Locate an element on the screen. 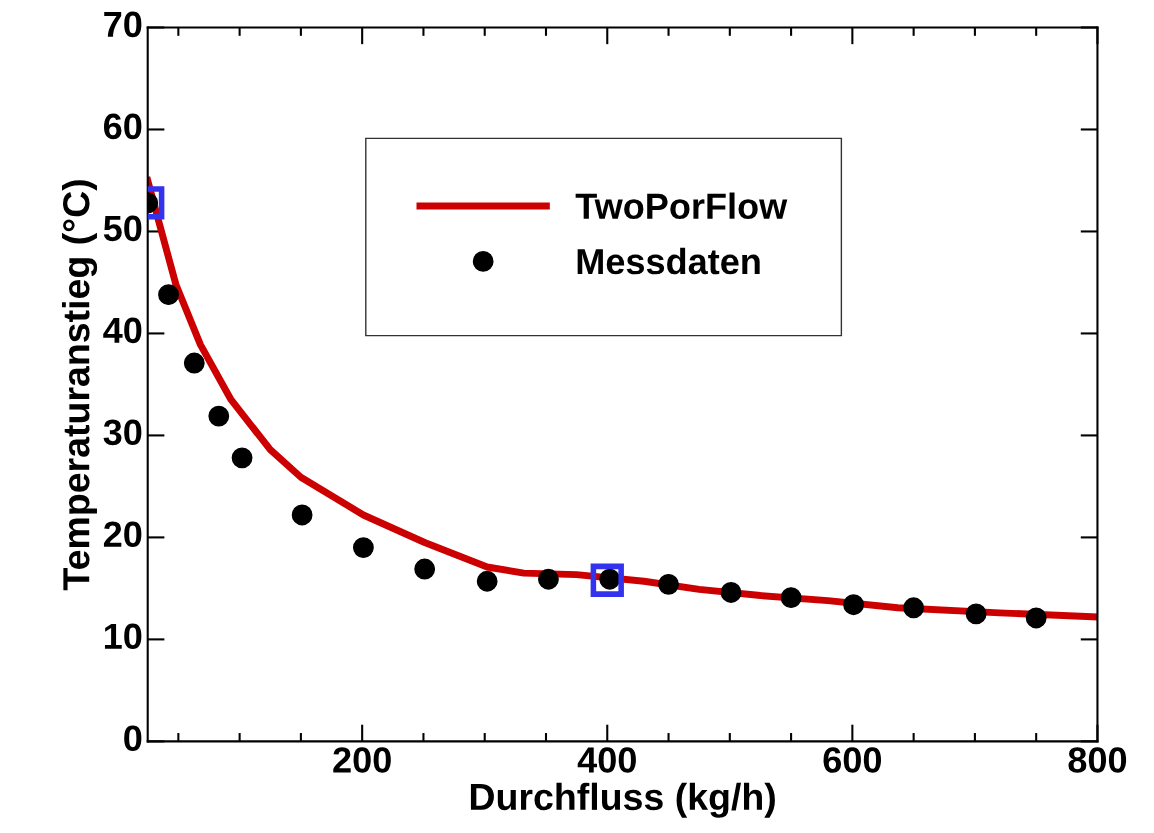  y-tick-label: 10 is located at coordinates (123, 636).